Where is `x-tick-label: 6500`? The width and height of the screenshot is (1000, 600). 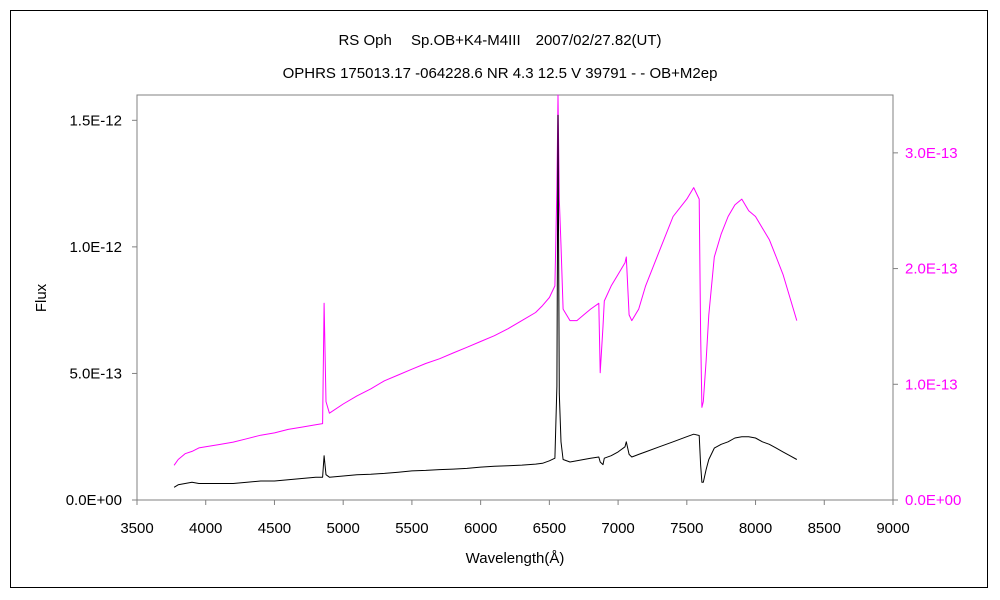 x-tick-label: 6500 is located at coordinates (549, 528).